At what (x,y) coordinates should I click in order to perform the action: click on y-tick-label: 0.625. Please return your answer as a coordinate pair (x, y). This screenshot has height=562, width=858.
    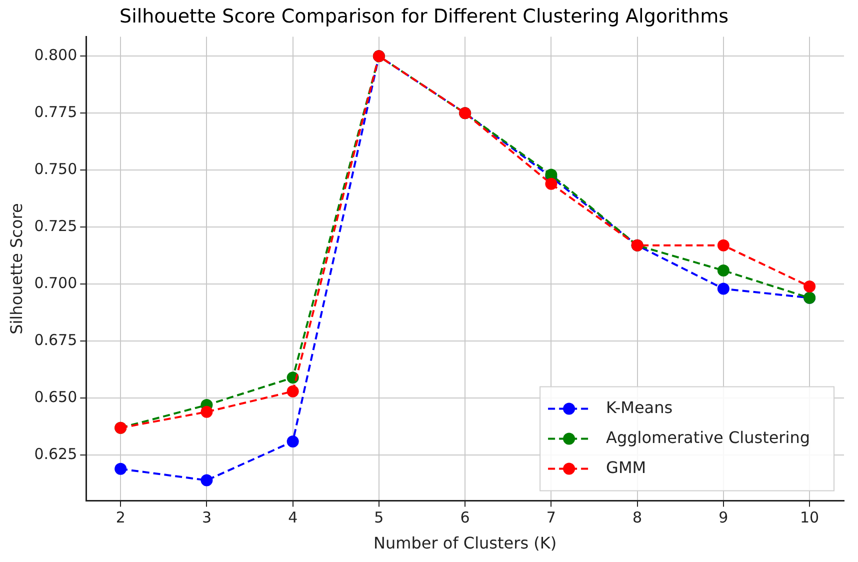
    Looking at the image, I should click on (56, 454).